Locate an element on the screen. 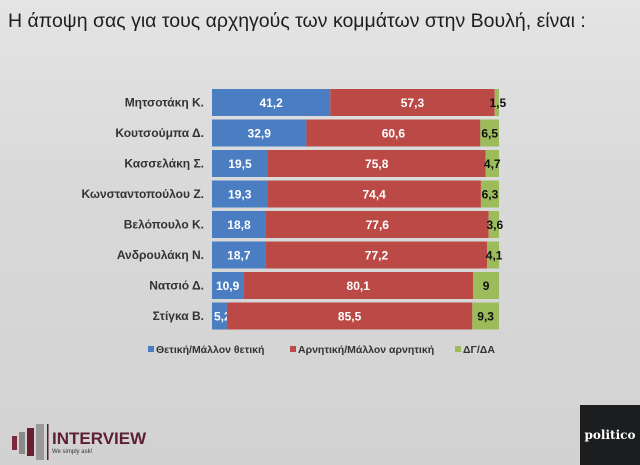 The width and height of the screenshot is (640, 465). data-label: 57,3 is located at coordinates (413, 103).